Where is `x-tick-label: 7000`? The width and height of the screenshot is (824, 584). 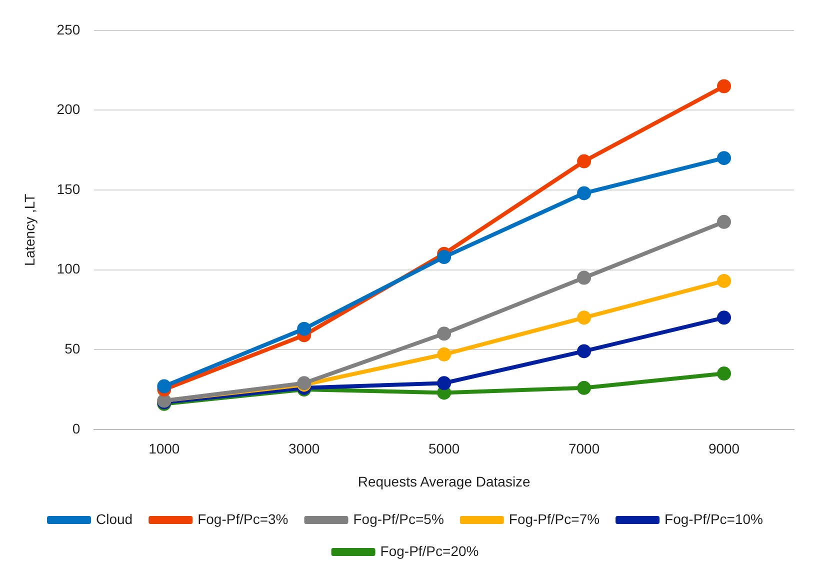
x-tick-label: 7000 is located at coordinates (584, 448).